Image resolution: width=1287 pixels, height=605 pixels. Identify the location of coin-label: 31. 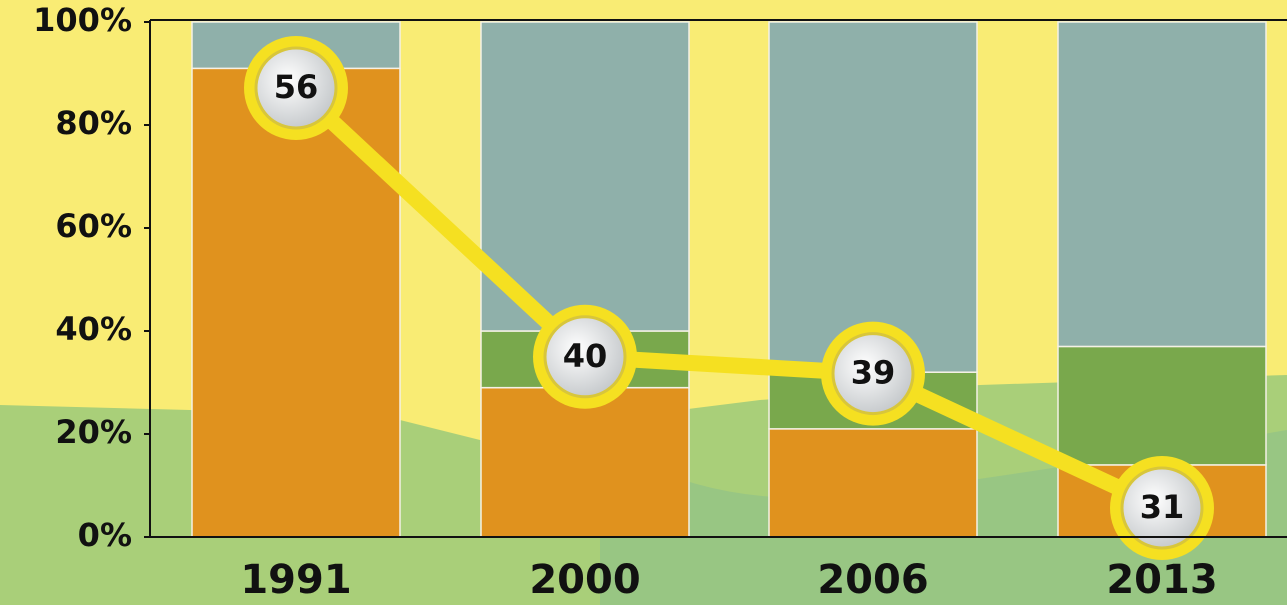
(1162, 507).